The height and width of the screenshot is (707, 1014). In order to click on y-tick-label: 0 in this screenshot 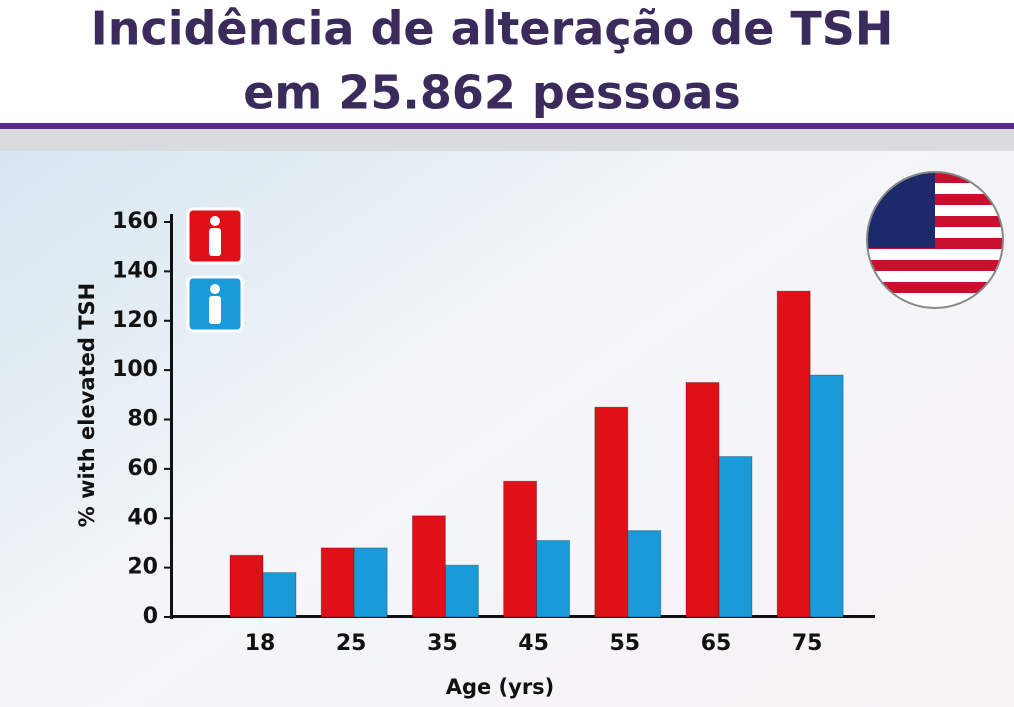, I will do `click(150, 616)`.